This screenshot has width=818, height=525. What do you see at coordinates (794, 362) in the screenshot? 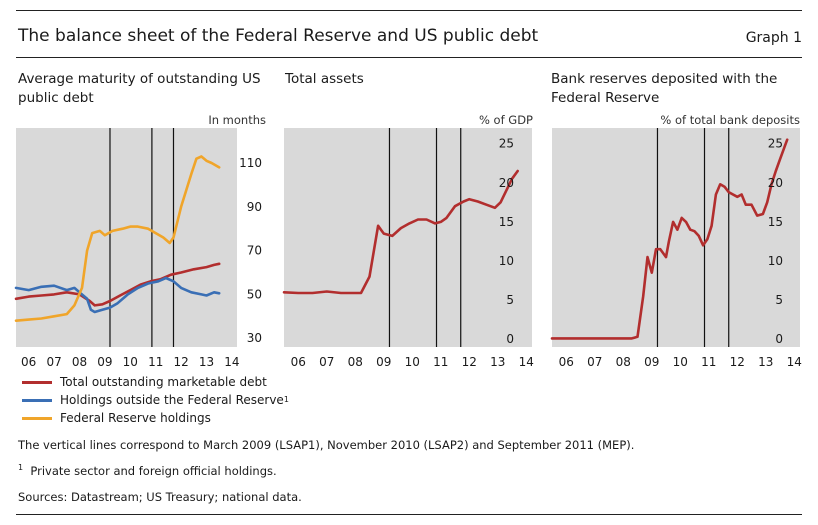
I see `x-tick-label-bank-reserves: 14` at bounding box center [794, 362].